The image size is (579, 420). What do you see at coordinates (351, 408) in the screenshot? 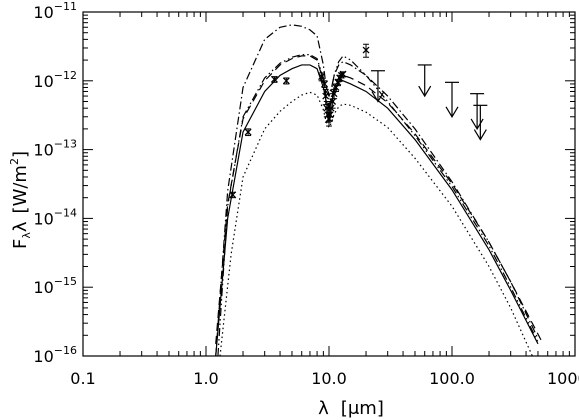
I see `x-axis-title: λ [μm]` at bounding box center [351, 408].